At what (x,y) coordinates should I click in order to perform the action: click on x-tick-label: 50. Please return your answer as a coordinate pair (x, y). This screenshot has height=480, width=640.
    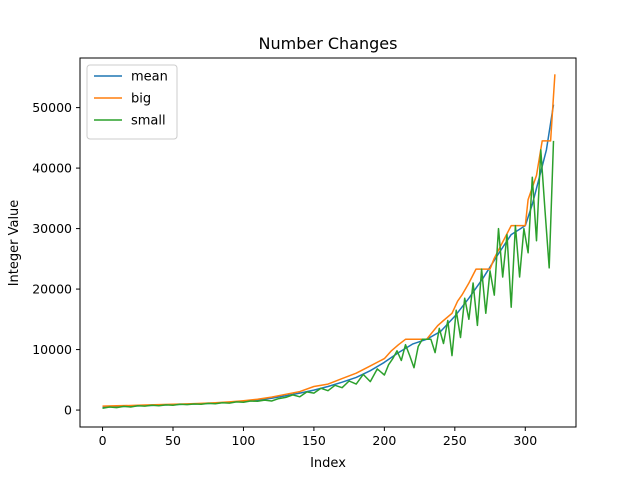
    Looking at the image, I should click on (173, 440).